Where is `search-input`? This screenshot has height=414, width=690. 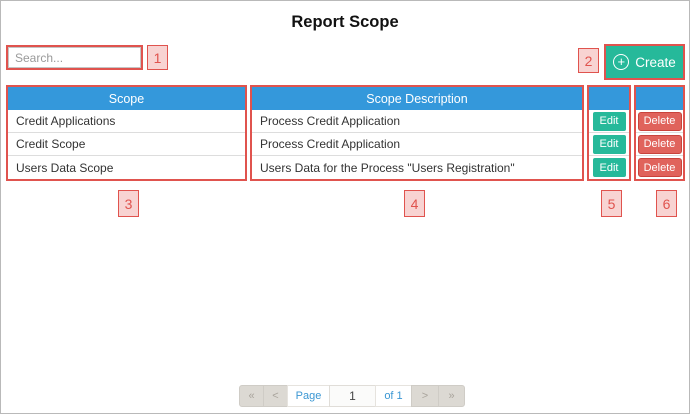
search-input is located at coordinates (74, 57).